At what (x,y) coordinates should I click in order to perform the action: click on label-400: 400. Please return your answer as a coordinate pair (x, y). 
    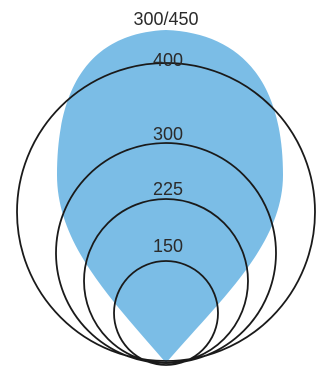
    Looking at the image, I should click on (168, 60).